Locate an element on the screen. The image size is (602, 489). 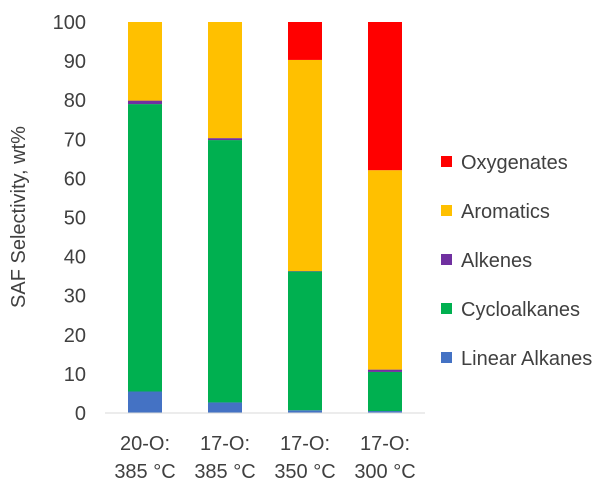
legend-swatch-oxygenates is located at coordinates (446, 161).